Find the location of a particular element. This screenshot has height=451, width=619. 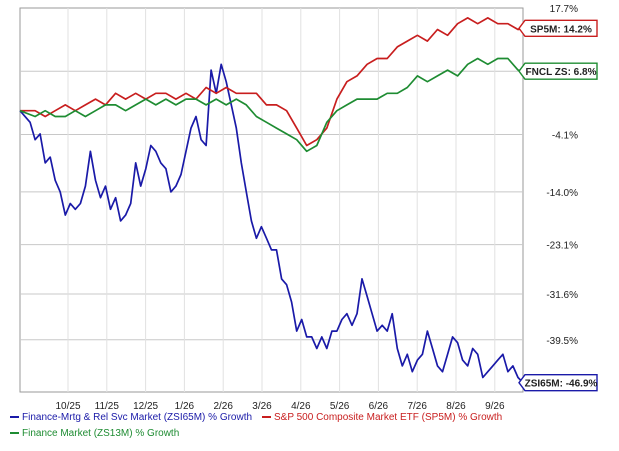

x-tick-label: 3/26 is located at coordinates (262, 406).